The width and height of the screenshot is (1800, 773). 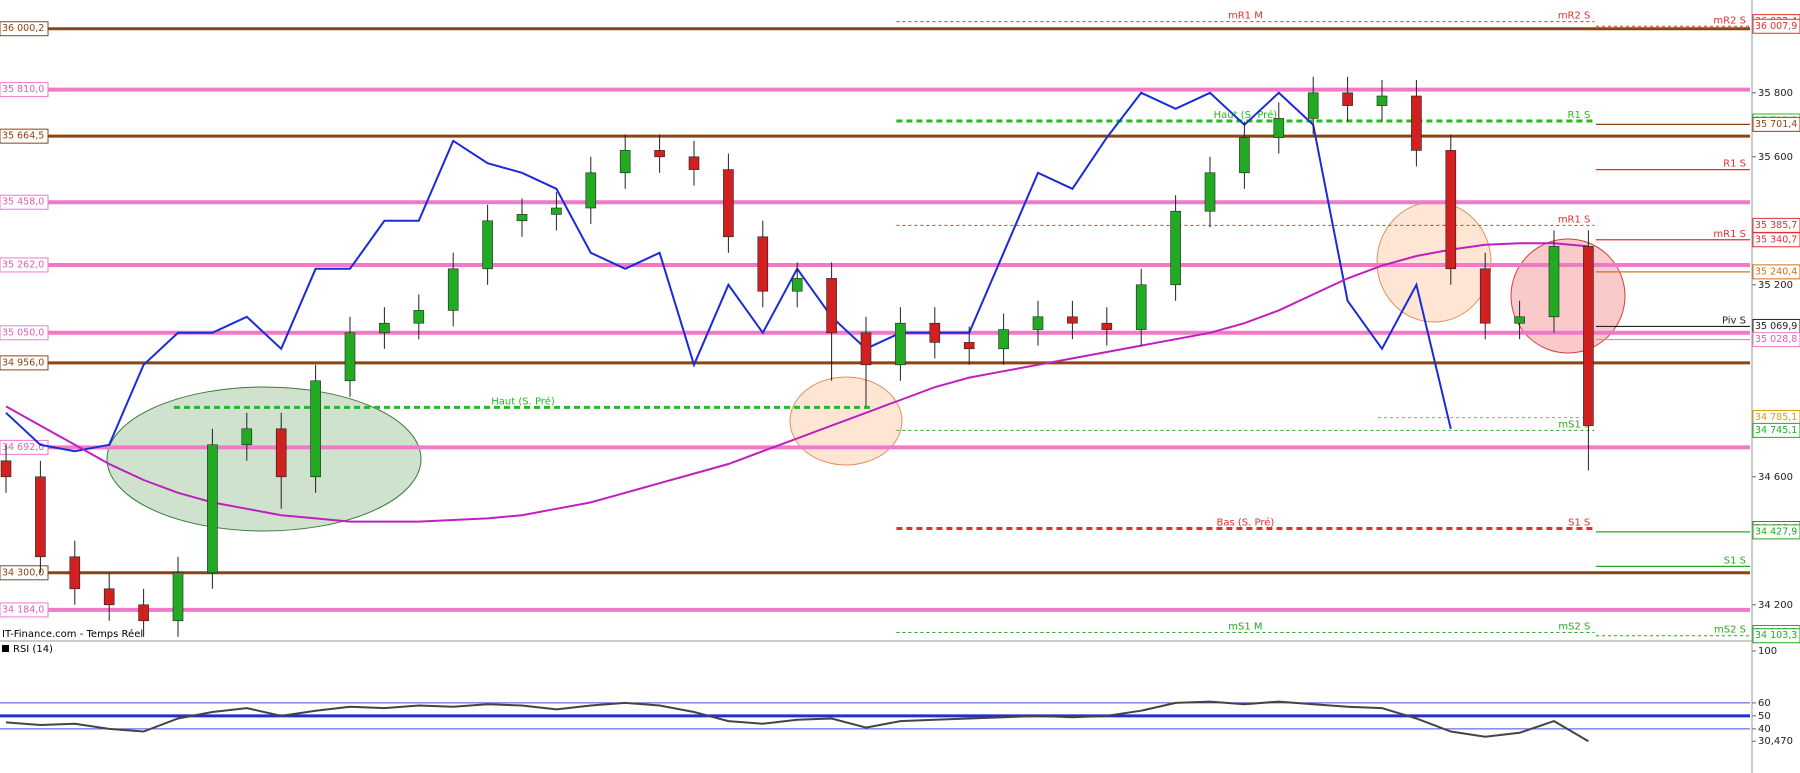 What do you see at coordinates (1776, 326) in the screenshot?
I see `level-label: 35 069,9` at bounding box center [1776, 326].